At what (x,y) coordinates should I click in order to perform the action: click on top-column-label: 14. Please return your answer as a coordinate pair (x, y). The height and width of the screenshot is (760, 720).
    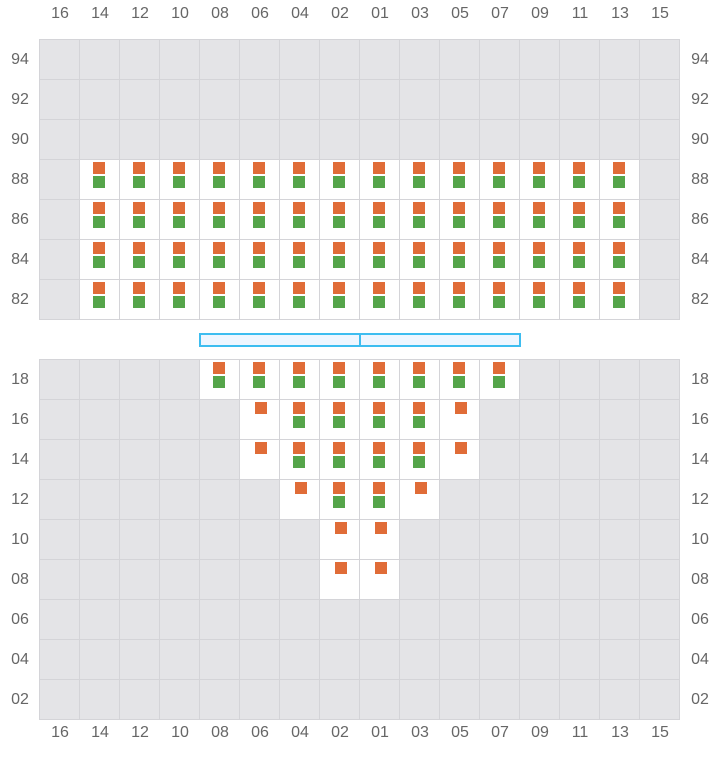
    Looking at the image, I should click on (100, 13).